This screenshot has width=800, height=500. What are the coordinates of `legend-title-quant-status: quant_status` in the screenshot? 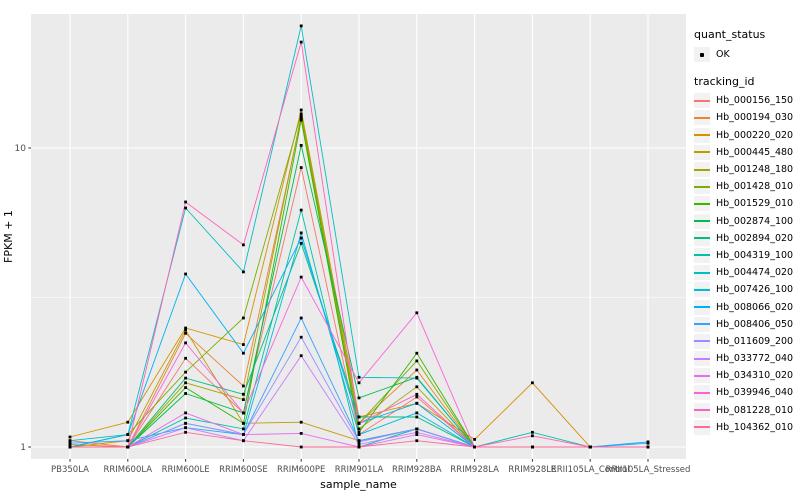 It's located at (730, 34).